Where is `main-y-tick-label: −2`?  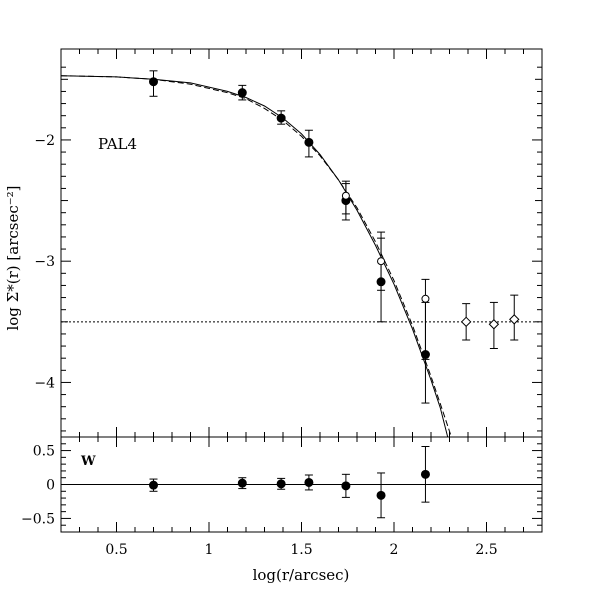 main-y-tick-label: −2 is located at coordinates (44, 141).